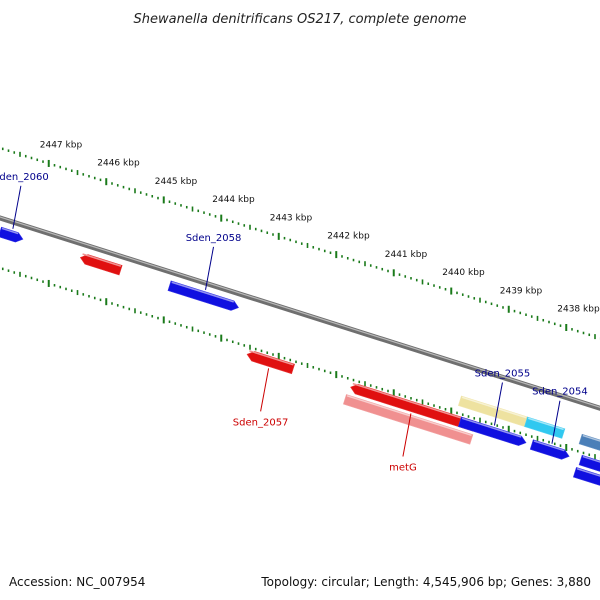  What do you see at coordinates (17, 207) in the screenshot?
I see `label-leader-sden-2060` at bounding box center [17, 207].